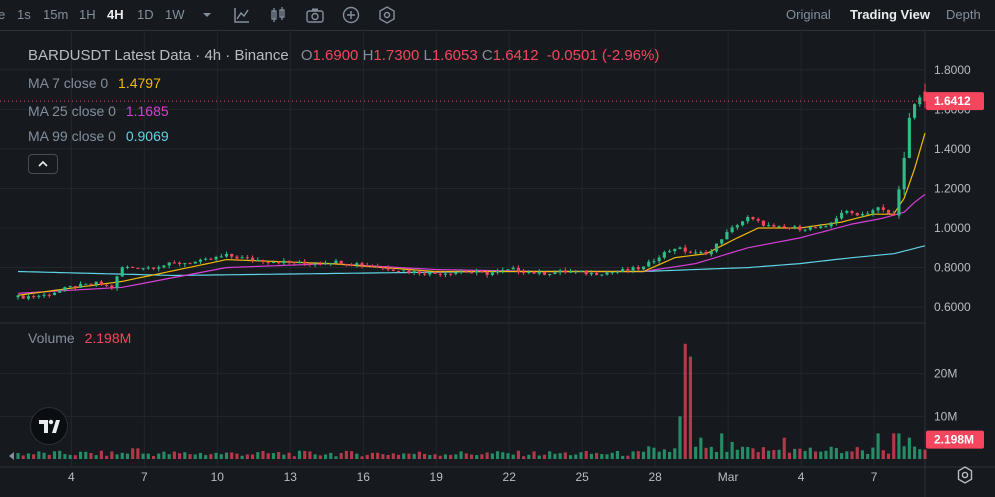 The width and height of the screenshot is (995, 497). I want to click on timeframe-15m: 15m, so click(56, 14).